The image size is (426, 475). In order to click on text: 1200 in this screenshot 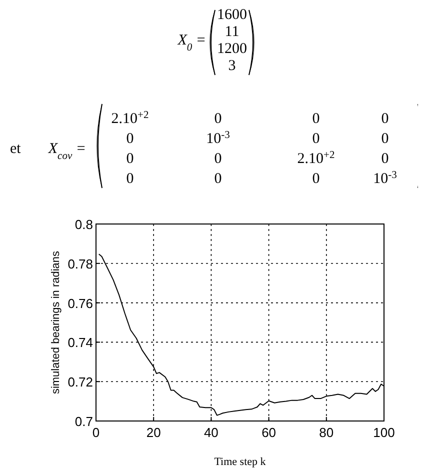, I will do `click(232, 49)`.